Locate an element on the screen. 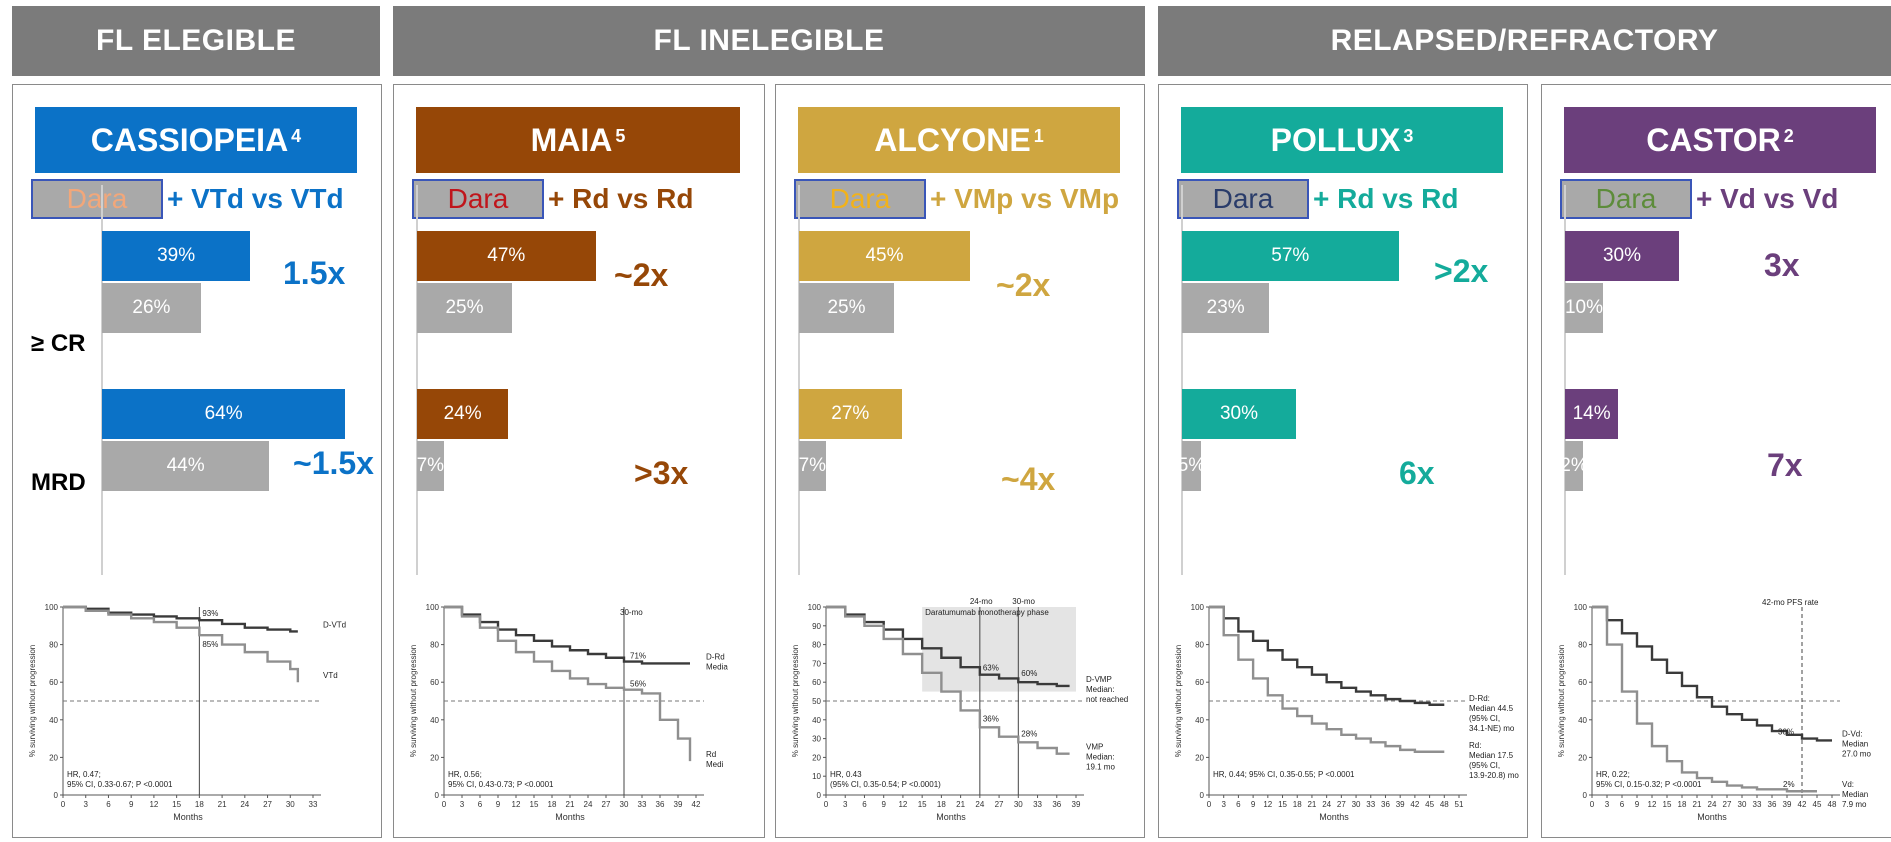  km-hazard-ratio: HR, 0.56; is located at coordinates (465, 774).